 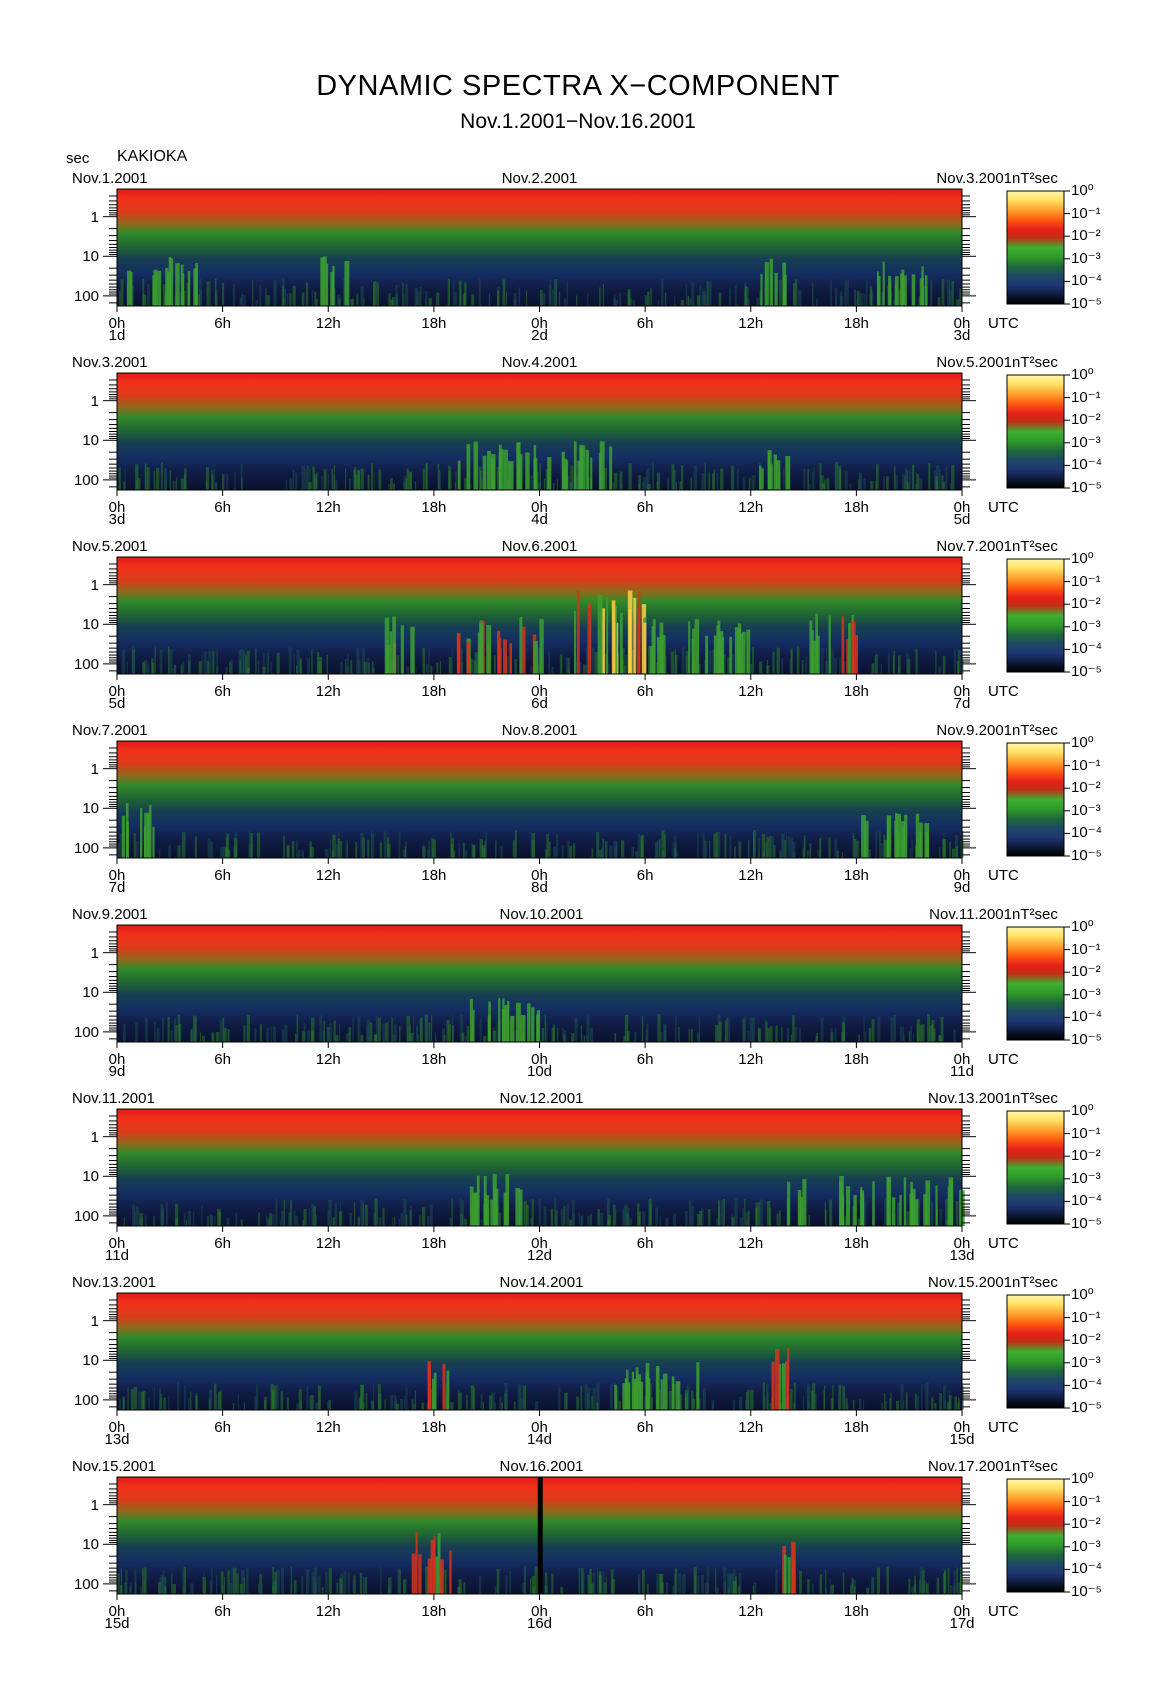 What do you see at coordinates (1082, 558) in the screenshot?
I see `colorbar-tick-label: 10⁰` at bounding box center [1082, 558].